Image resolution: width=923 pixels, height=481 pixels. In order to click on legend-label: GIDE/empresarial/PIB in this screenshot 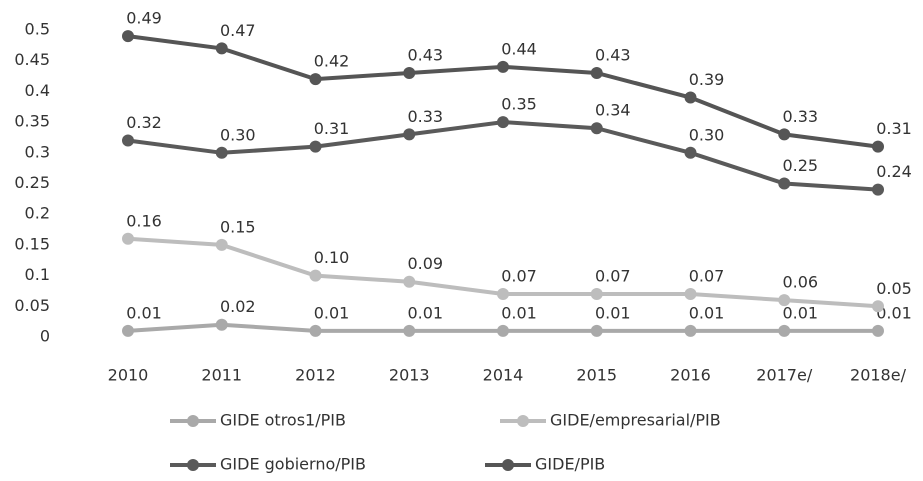, I will do `click(635, 420)`.